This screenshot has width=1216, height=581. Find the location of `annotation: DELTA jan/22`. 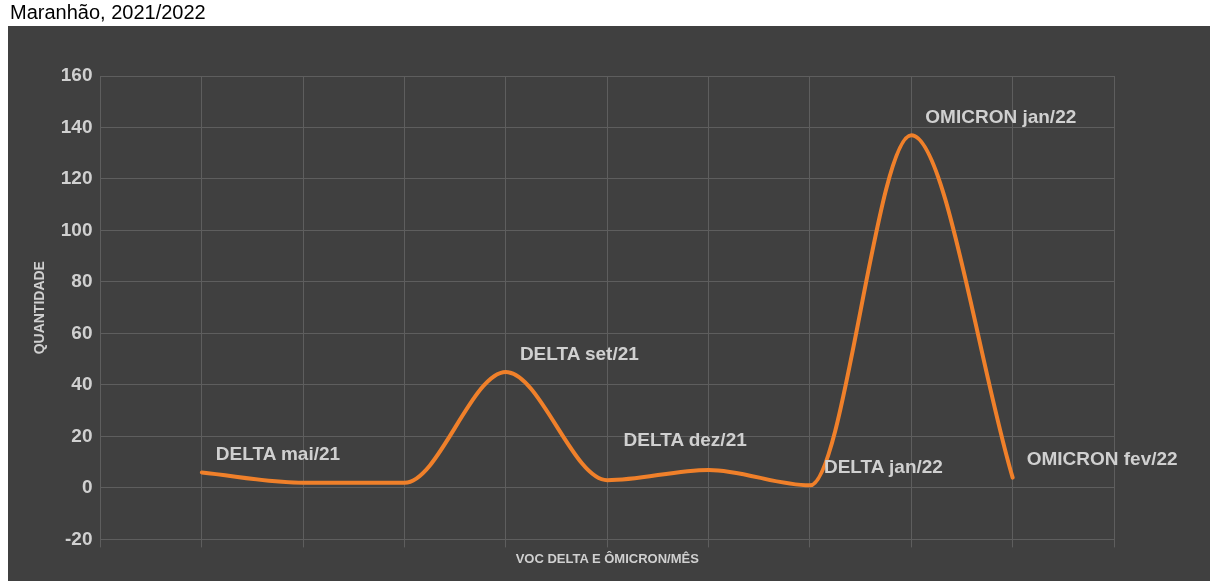

annotation: DELTA jan/22 is located at coordinates (883, 467).